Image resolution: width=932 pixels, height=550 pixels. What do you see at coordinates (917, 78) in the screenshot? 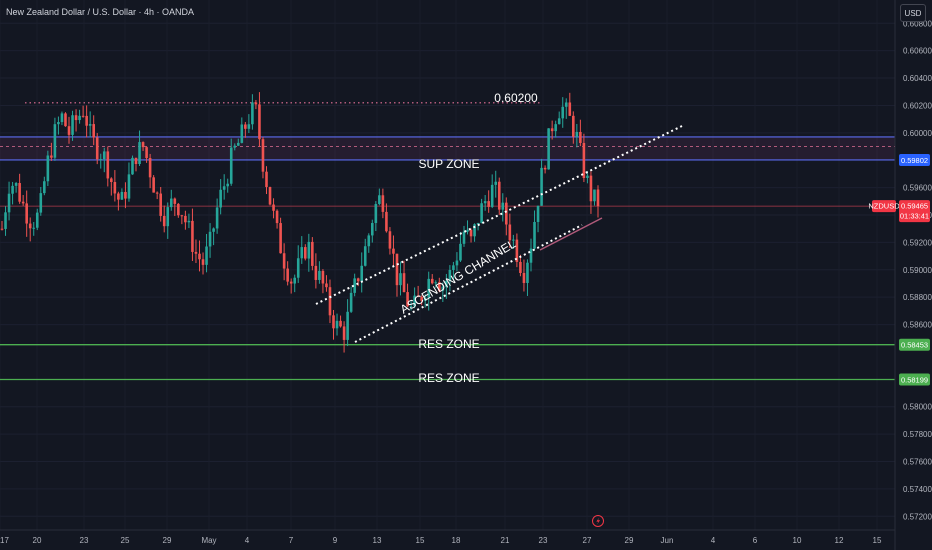
I see `price-tick-label: 0.60400` at bounding box center [917, 78].